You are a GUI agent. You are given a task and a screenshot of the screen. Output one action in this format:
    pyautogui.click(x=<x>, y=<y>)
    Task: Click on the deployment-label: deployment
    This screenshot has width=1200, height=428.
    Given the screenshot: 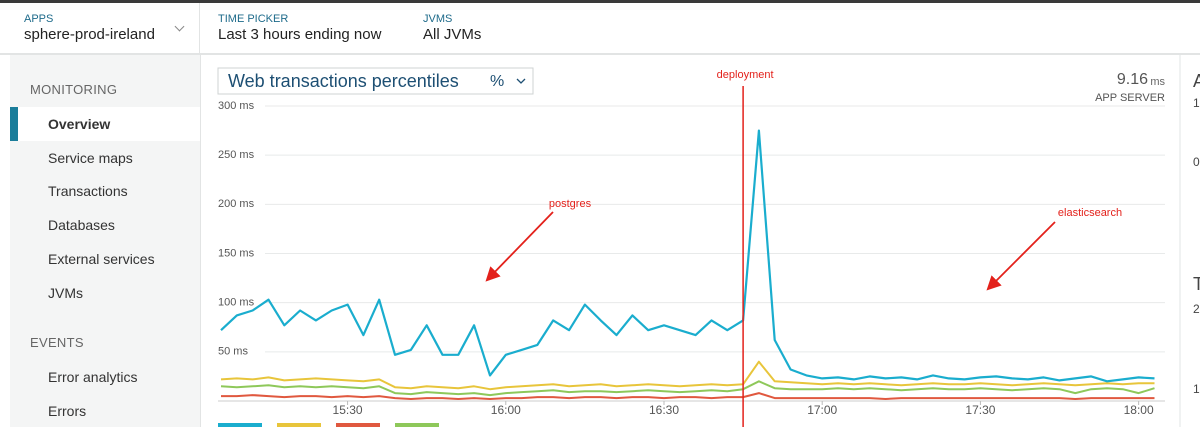 What is the action you would take?
    pyautogui.click(x=745, y=75)
    